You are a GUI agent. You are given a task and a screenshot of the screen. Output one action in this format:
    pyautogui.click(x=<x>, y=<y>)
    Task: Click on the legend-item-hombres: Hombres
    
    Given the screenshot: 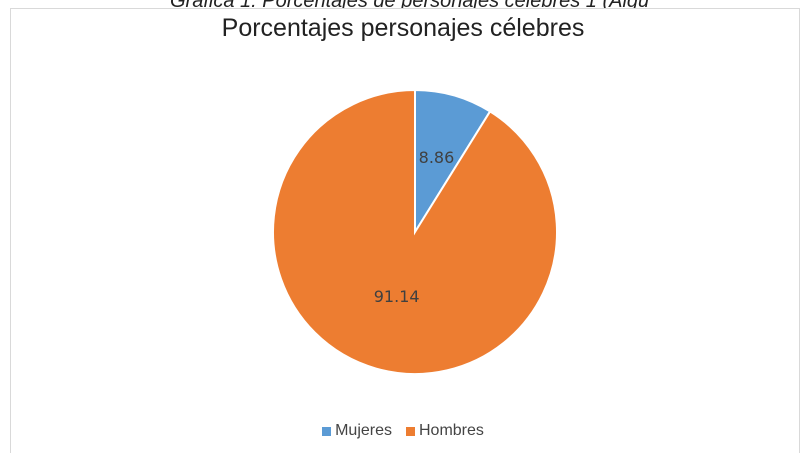 What is the action you would take?
    pyautogui.click(x=445, y=431)
    